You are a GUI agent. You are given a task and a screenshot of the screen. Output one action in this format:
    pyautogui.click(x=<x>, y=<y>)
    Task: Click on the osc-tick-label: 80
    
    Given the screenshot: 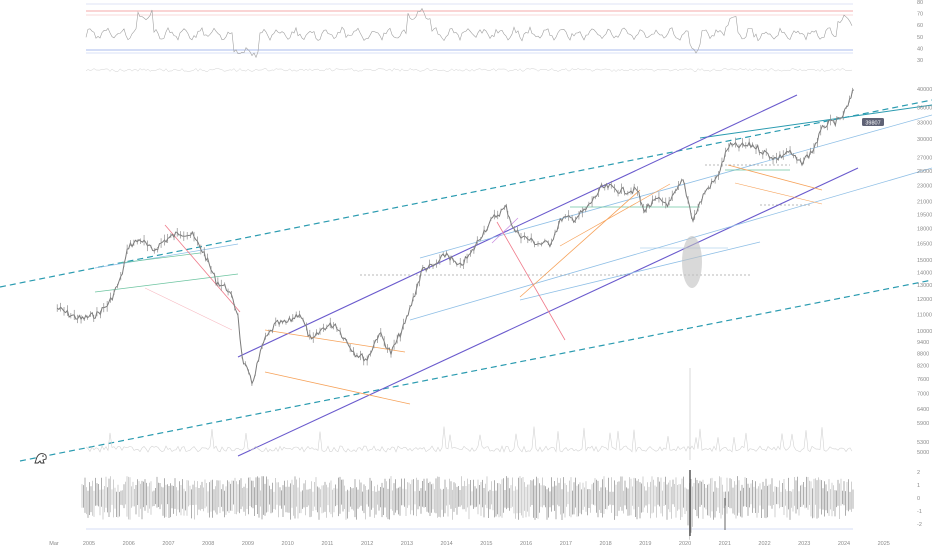 What is the action you would take?
    pyautogui.click(x=920, y=3)
    